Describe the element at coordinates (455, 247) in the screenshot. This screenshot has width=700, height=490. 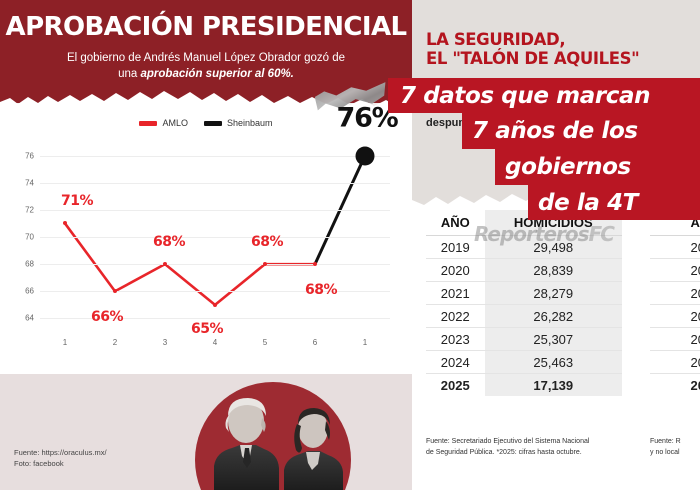
I see `cell-ano: 2019` at that location.